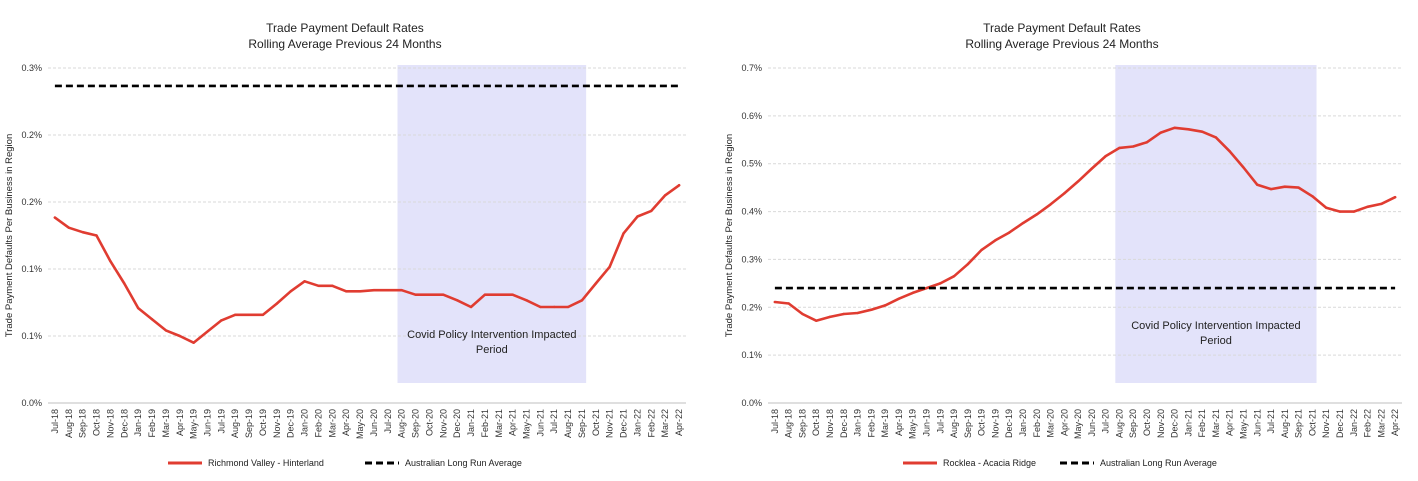 This screenshot has width=1418, height=481. What do you see at coordinates (1271, 421) in the screenshot?
I see `x-tick-label: Jul-21` at bounding box center [1271, 421].